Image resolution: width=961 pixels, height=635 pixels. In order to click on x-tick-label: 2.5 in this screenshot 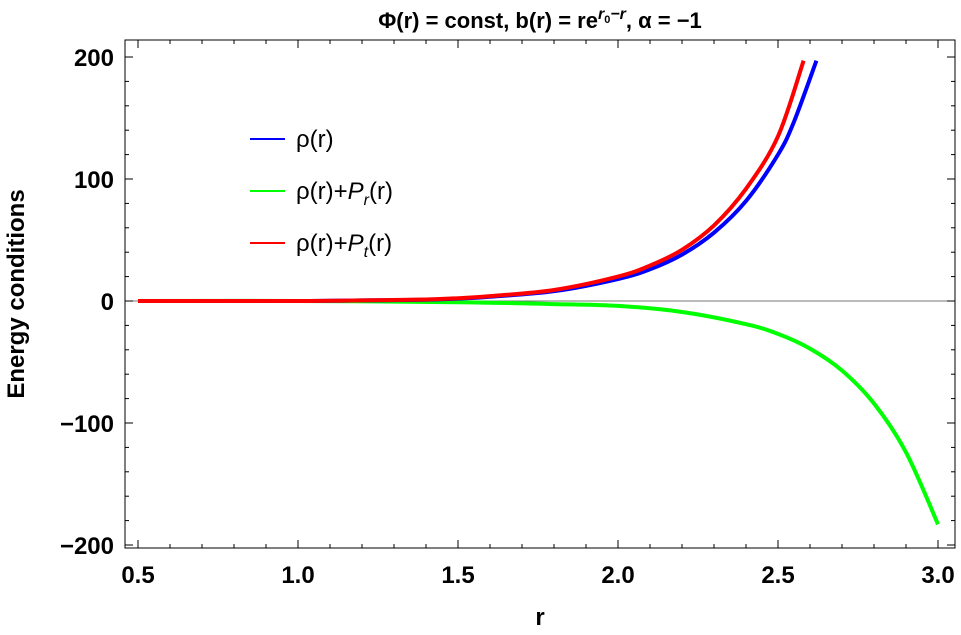, I will do `click(777, 575)`.